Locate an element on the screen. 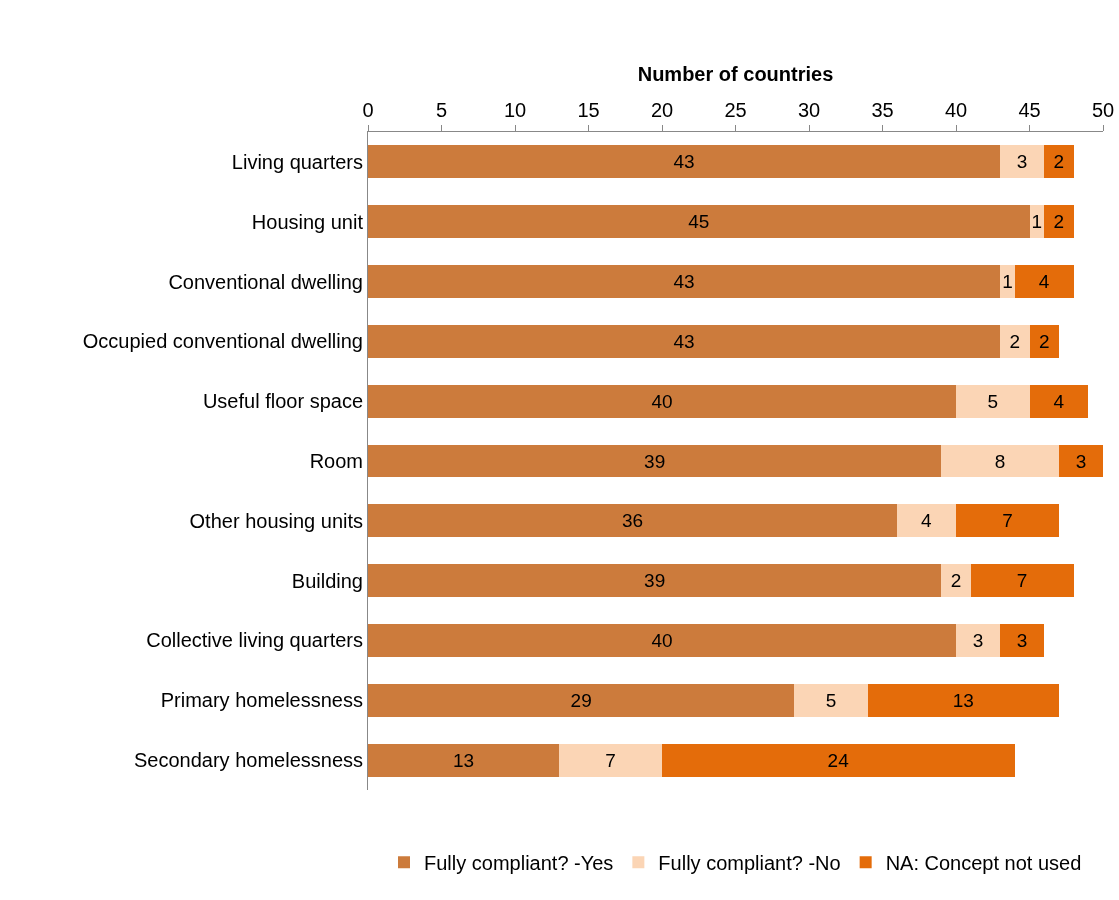  y-tick-label: Building is located at coordinates (327, 580).